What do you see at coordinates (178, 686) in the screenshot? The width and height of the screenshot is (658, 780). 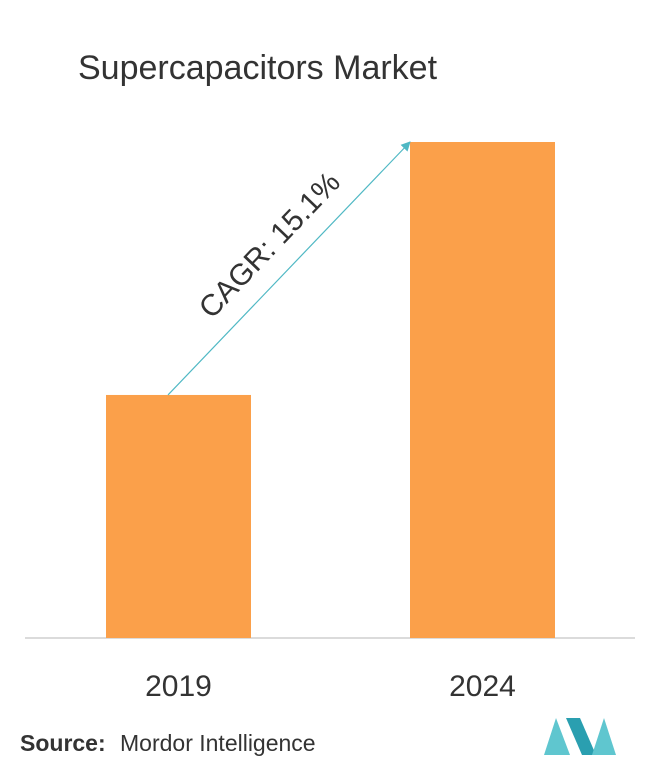 I see `x-tick-label: 2019` at bounding box center [178, 686].